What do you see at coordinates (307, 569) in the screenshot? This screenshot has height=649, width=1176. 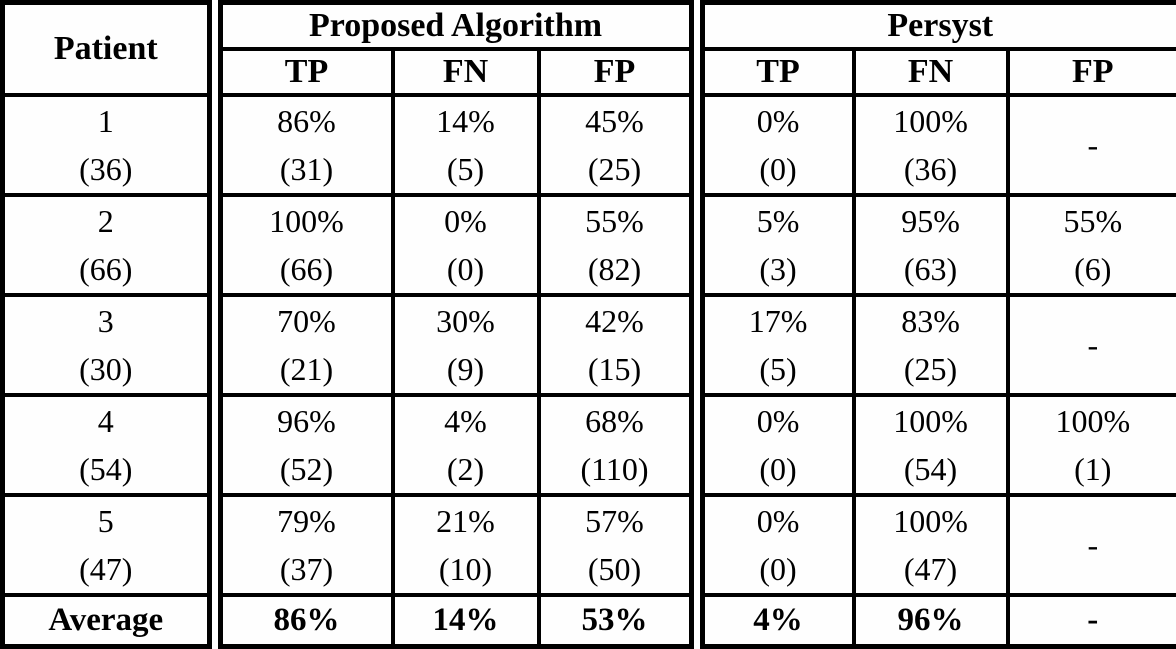 I see `value-count: (37)` at bounding box center [307, 569].